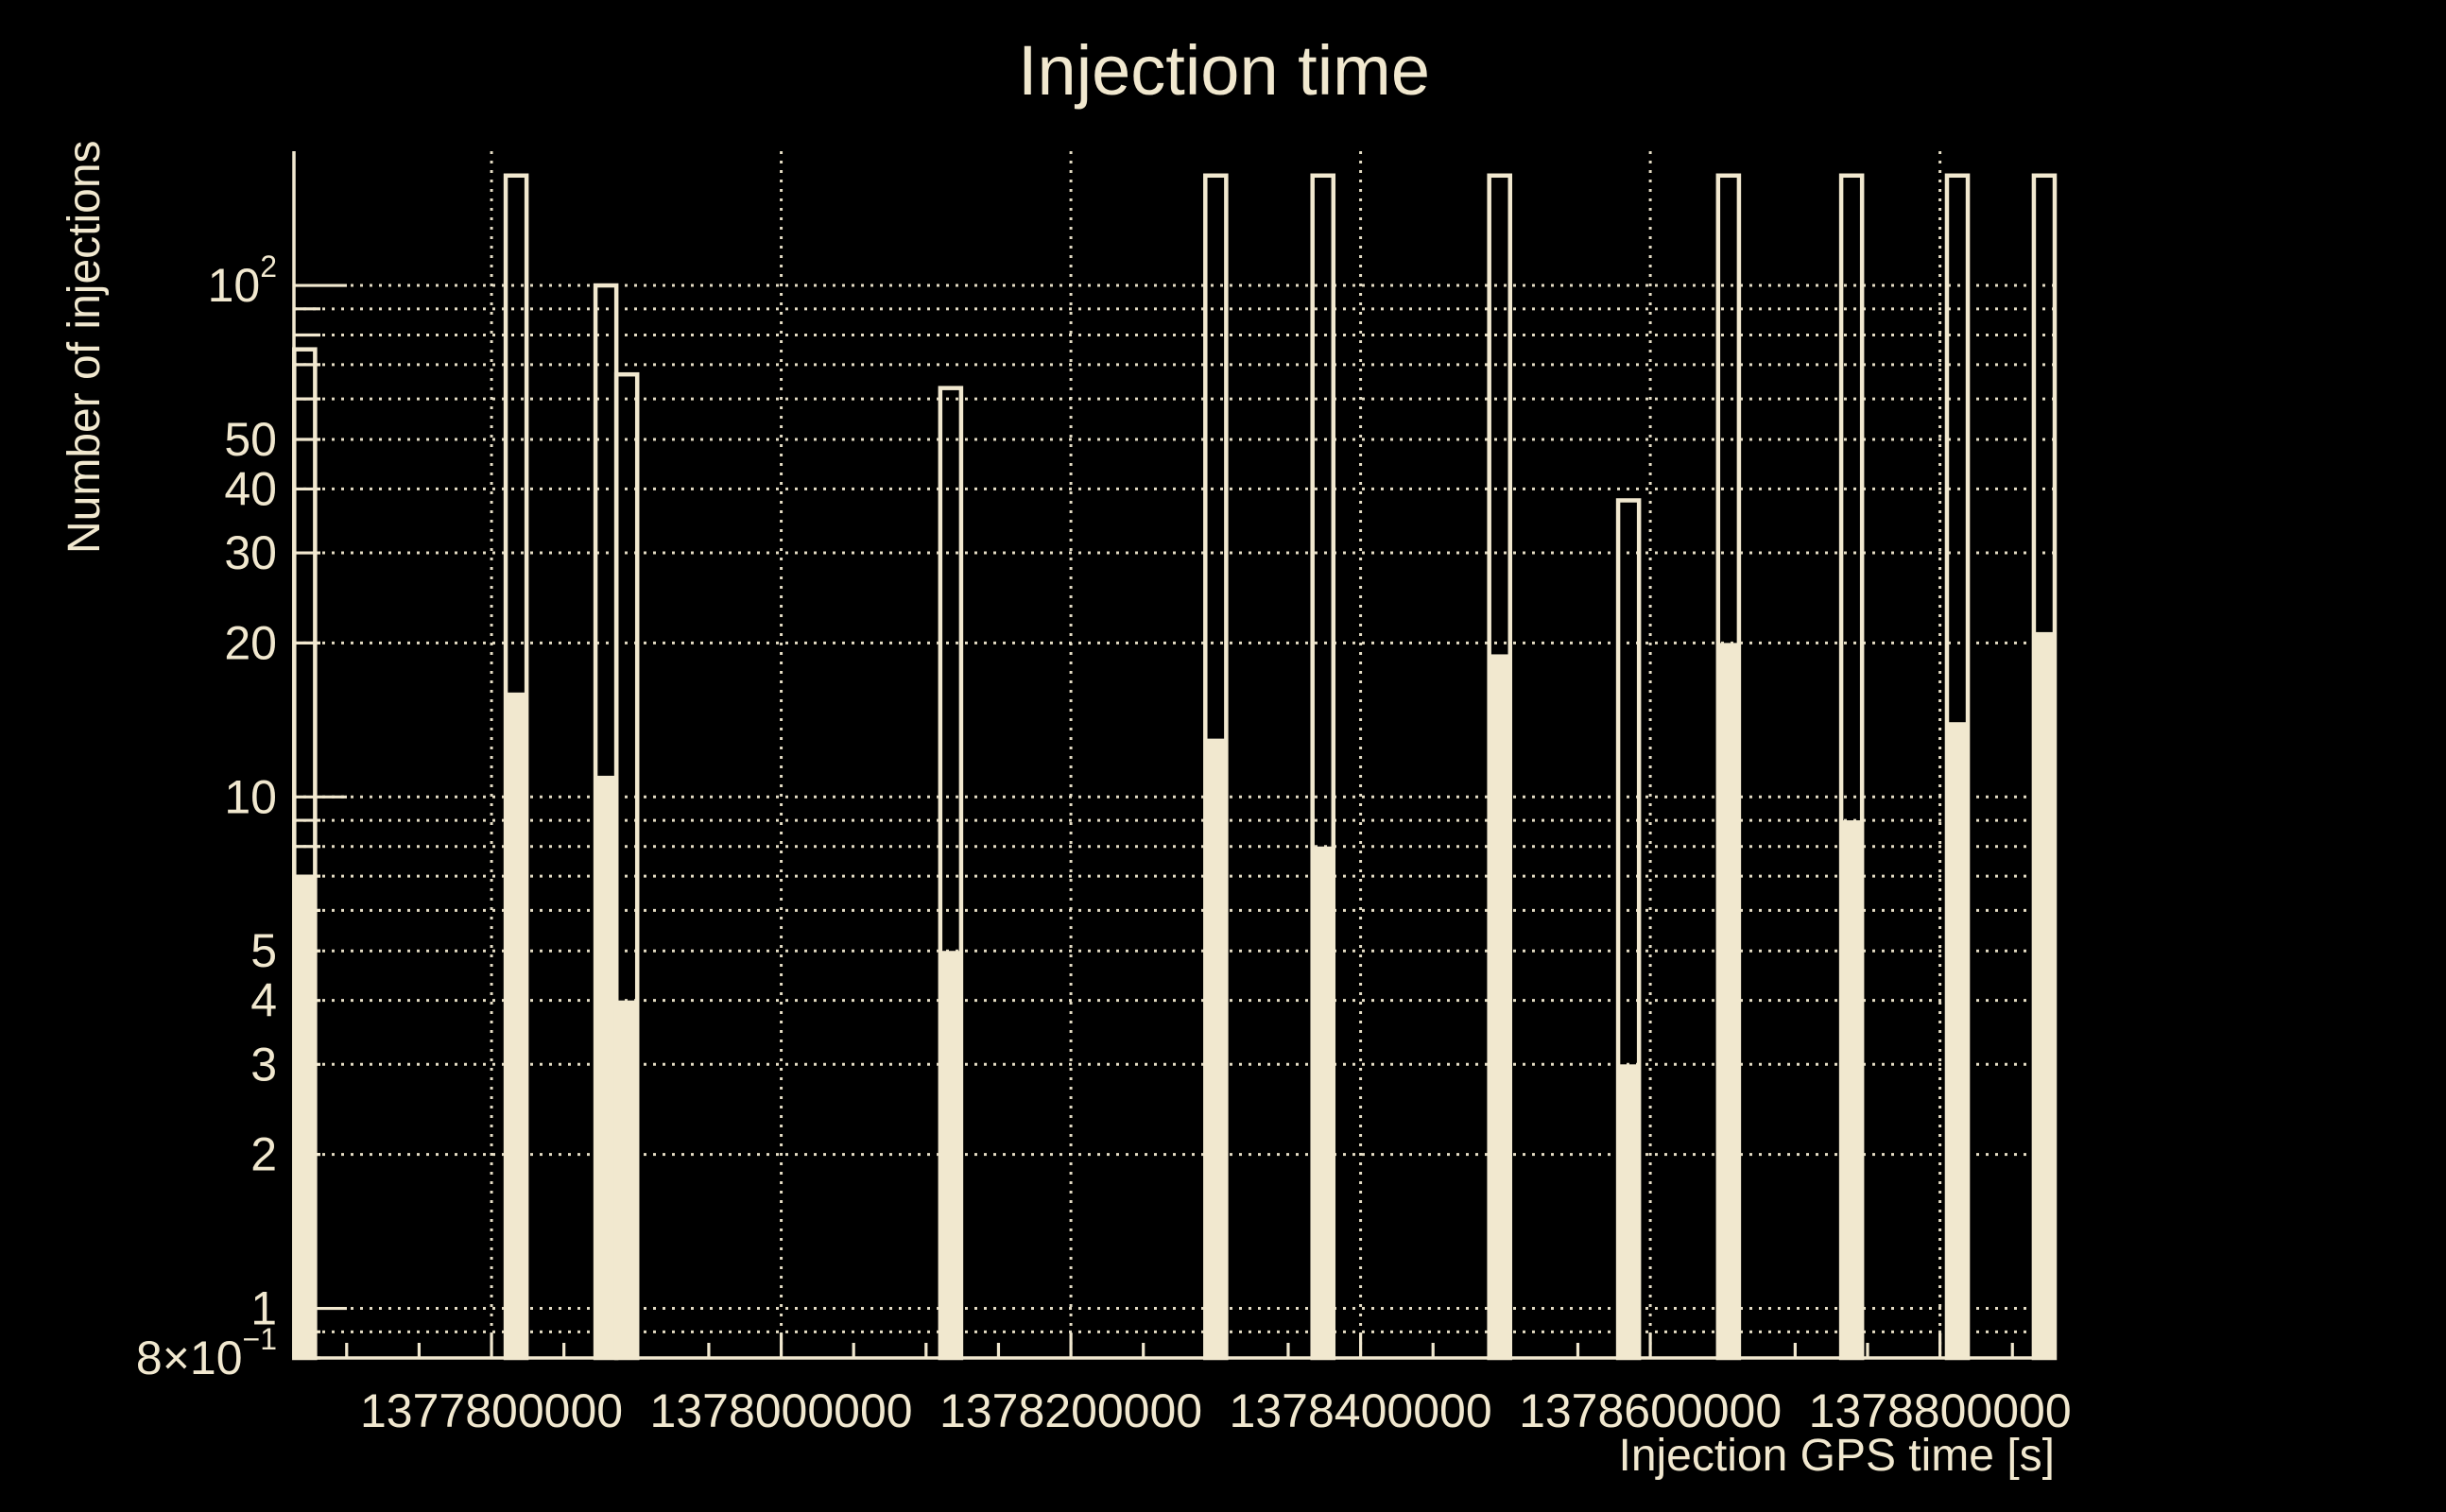 Image resolution: width=2446 pixels, height=1512 pixels. What do you see at coordinates (1836, 1456) in the screenshot?
I see `x-axis-title: Injection GPS time [s]` at bounding box center [1836, 1456].